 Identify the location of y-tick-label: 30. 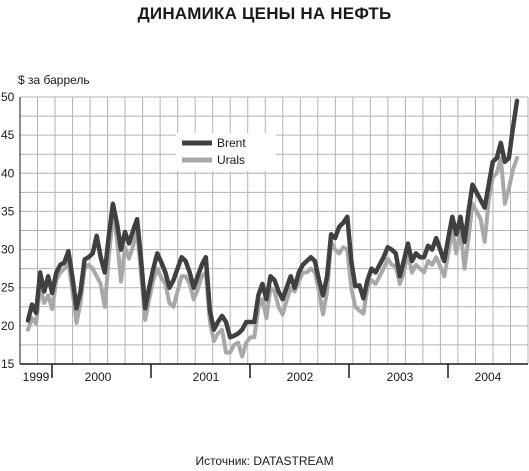
(8, 250).